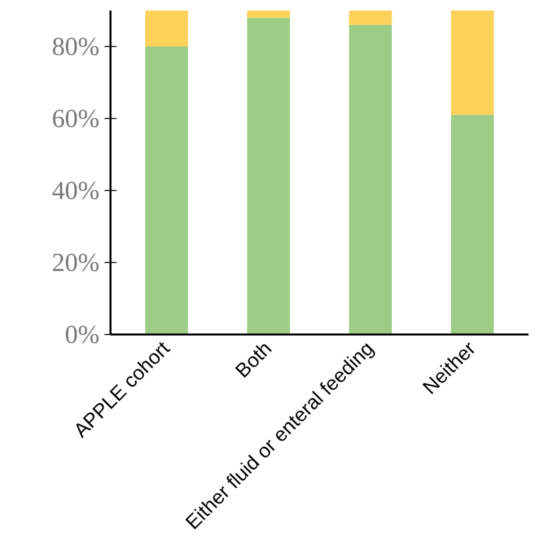 The width and height of the screenshot is (538, 544). I want to click on y-tick-label: 60%, so click(76, 118).